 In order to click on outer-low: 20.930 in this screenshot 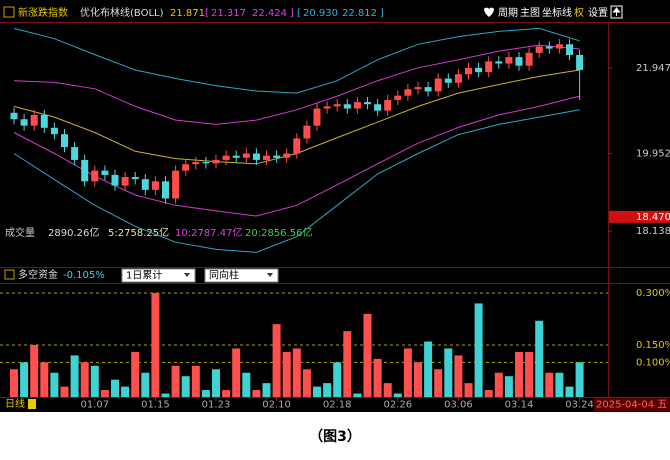, I will do `click(320, 13)`.